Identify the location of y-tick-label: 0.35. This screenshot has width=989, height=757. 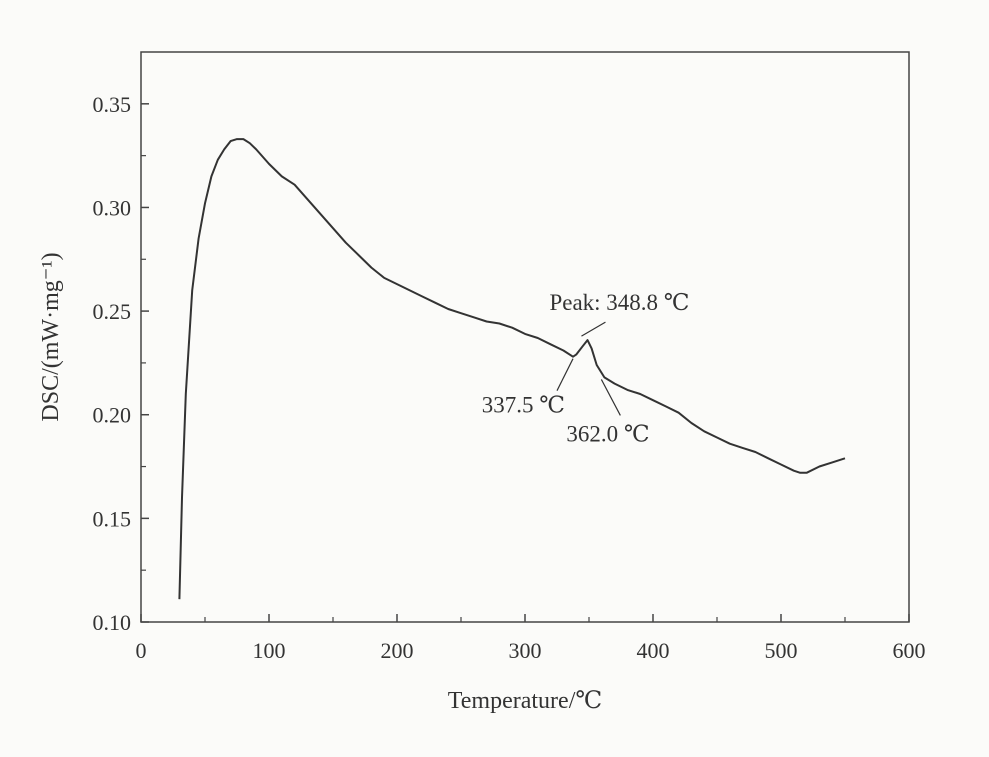
(112, 104).